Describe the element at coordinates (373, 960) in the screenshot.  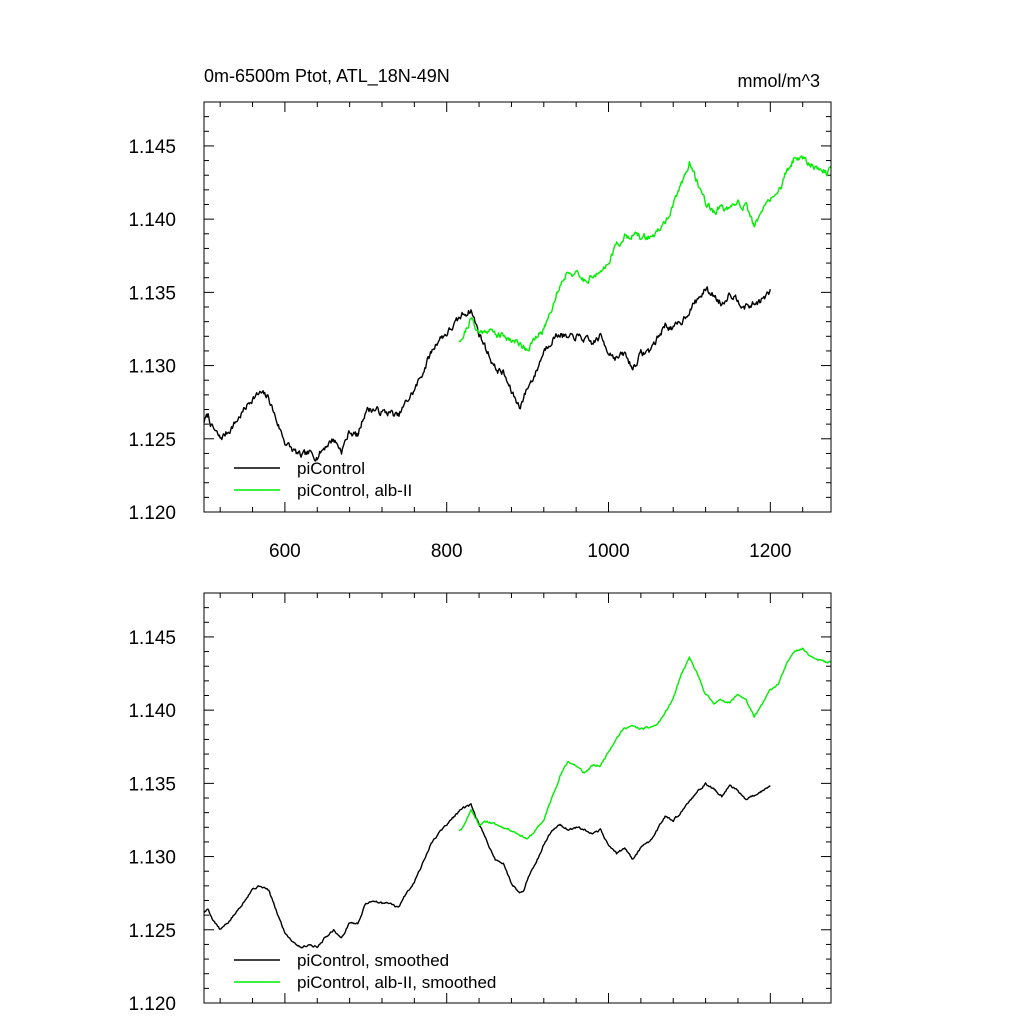
I see `legend-label: piControl, smoothed` at that location.